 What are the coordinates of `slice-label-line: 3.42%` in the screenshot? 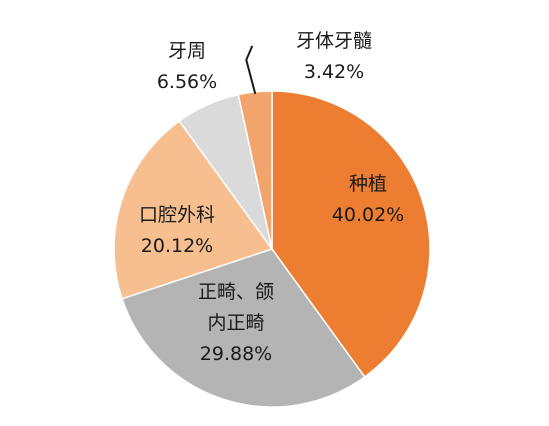 It's located at (334, 72).